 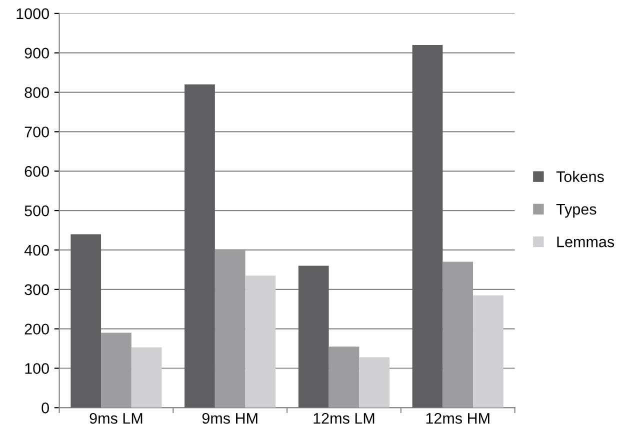 What do you see at coordinates (576, 211) in the screenshot?
I see `legend-label: Types` at bounding box center [576, 211].